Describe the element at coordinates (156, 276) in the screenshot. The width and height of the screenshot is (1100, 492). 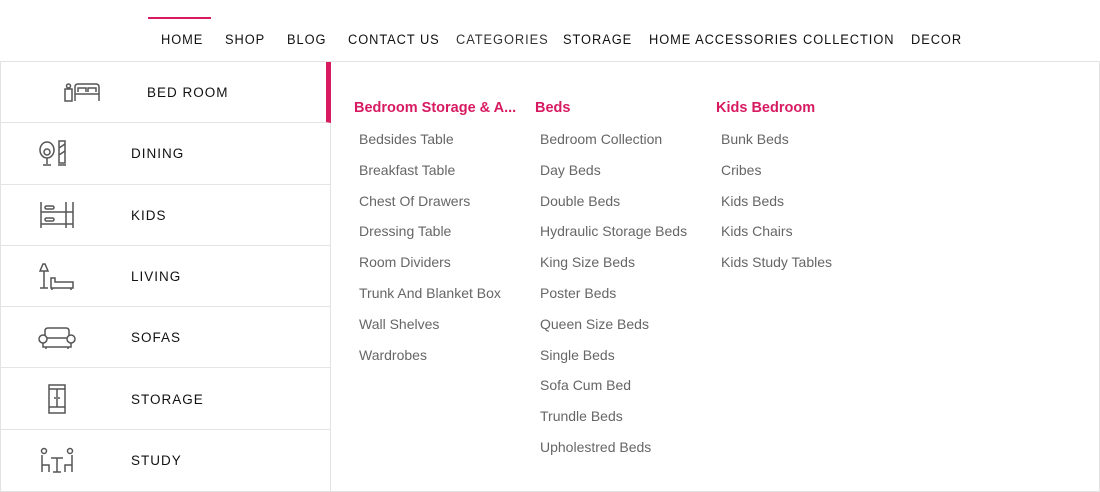
I see `sidebar-item-label: LIVING` at that location.